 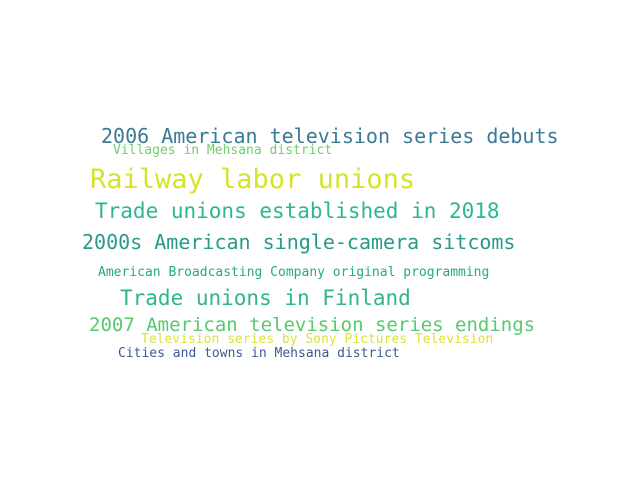 What do you see at coordinates (223, 150) in the screenshot?
I see `word-villages-in-mehsana-district: Villages in Mehsana district` at bounding box center [223, 150].